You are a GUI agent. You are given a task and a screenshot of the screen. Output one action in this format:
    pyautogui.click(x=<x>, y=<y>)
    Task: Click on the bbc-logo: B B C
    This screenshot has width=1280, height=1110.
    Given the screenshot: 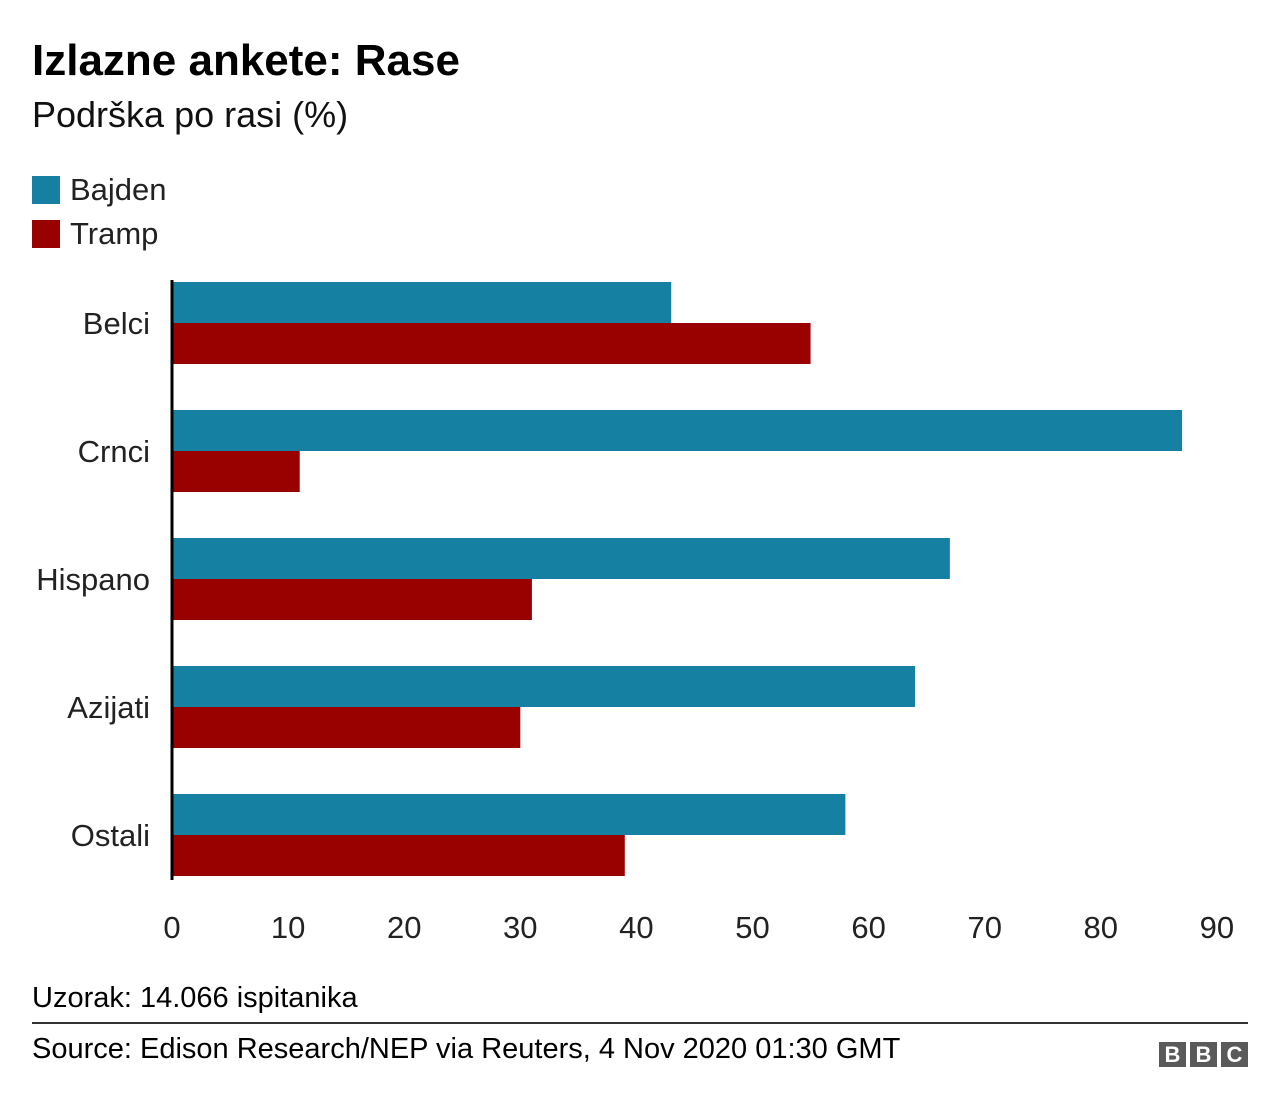 What is the action you would take?
    pyautogui.click(x=1203, y=1054)
    